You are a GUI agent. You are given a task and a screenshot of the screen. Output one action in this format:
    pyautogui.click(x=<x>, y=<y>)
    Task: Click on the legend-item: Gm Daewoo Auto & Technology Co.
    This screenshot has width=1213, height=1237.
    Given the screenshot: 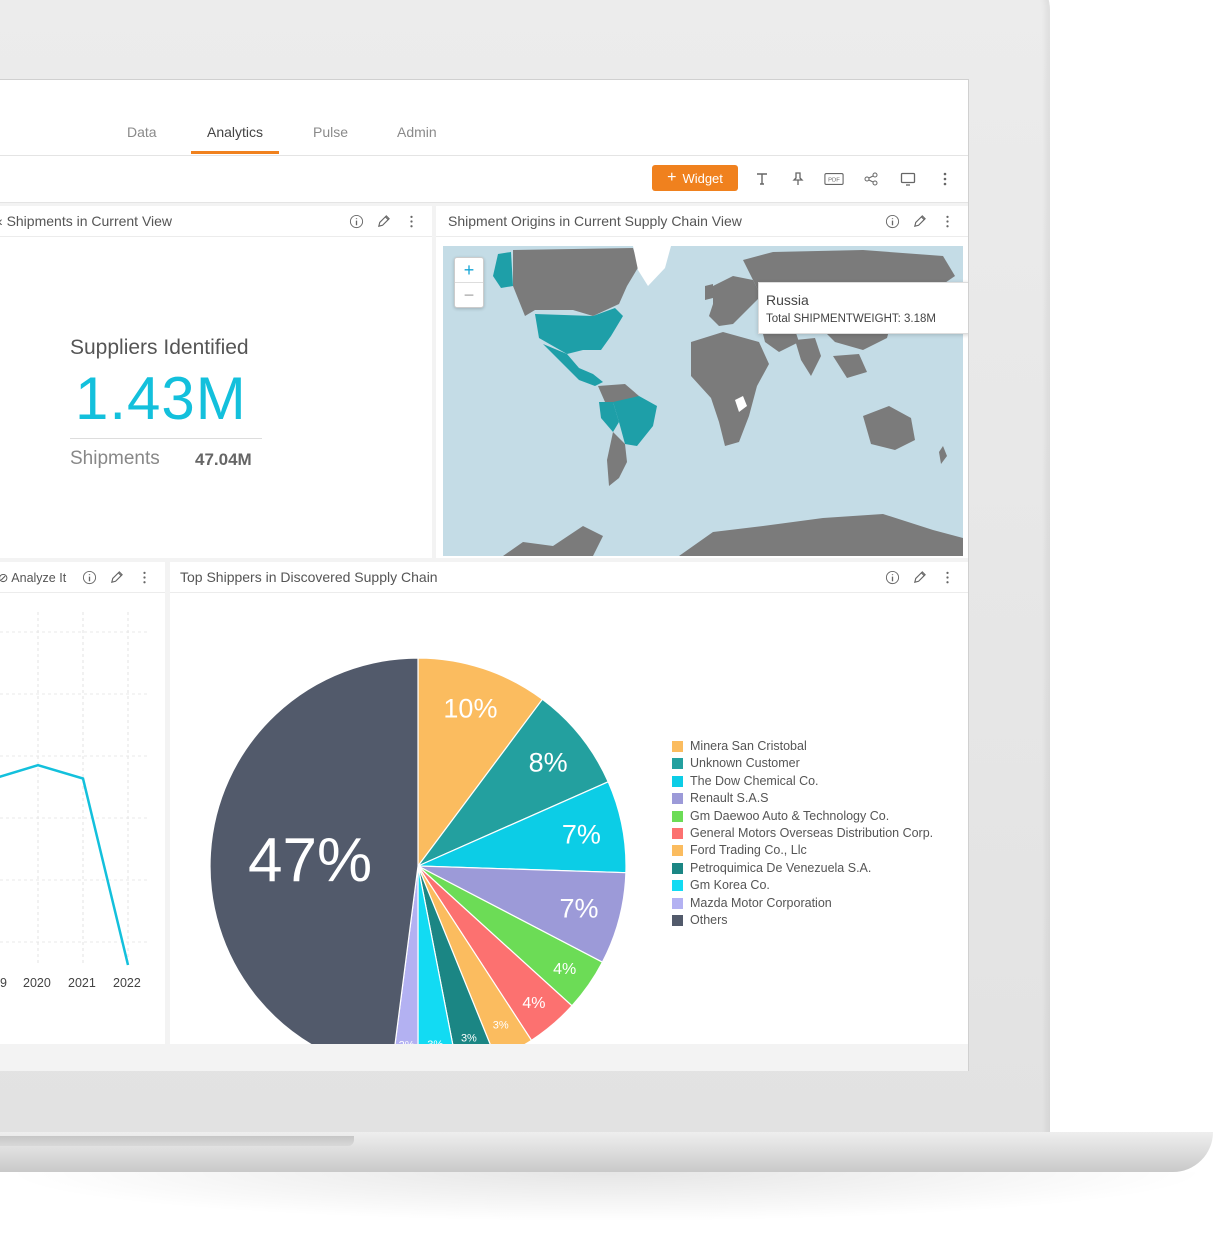 What is the action you would take?
    pyautogui.click(x=802, y=816)
    